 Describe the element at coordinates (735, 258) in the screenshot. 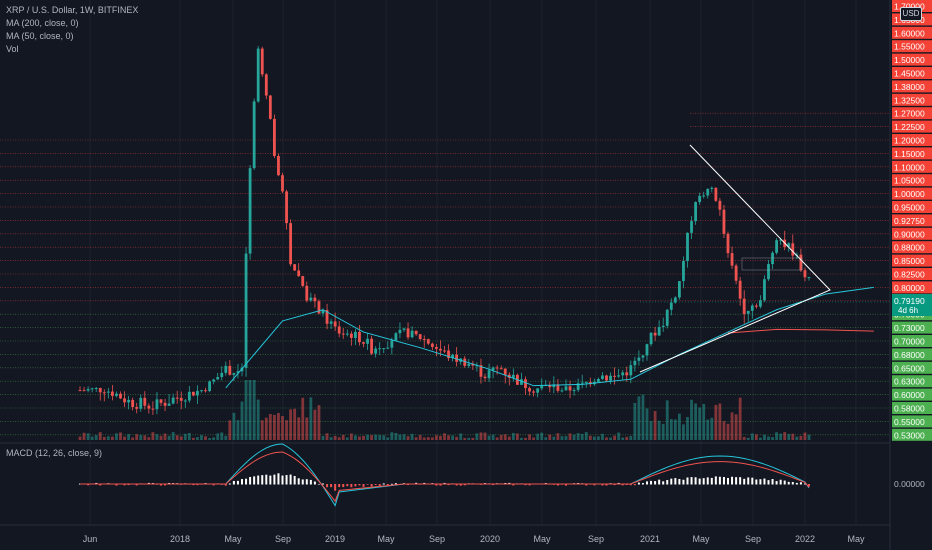

I see `triangle-drawing` at that location.